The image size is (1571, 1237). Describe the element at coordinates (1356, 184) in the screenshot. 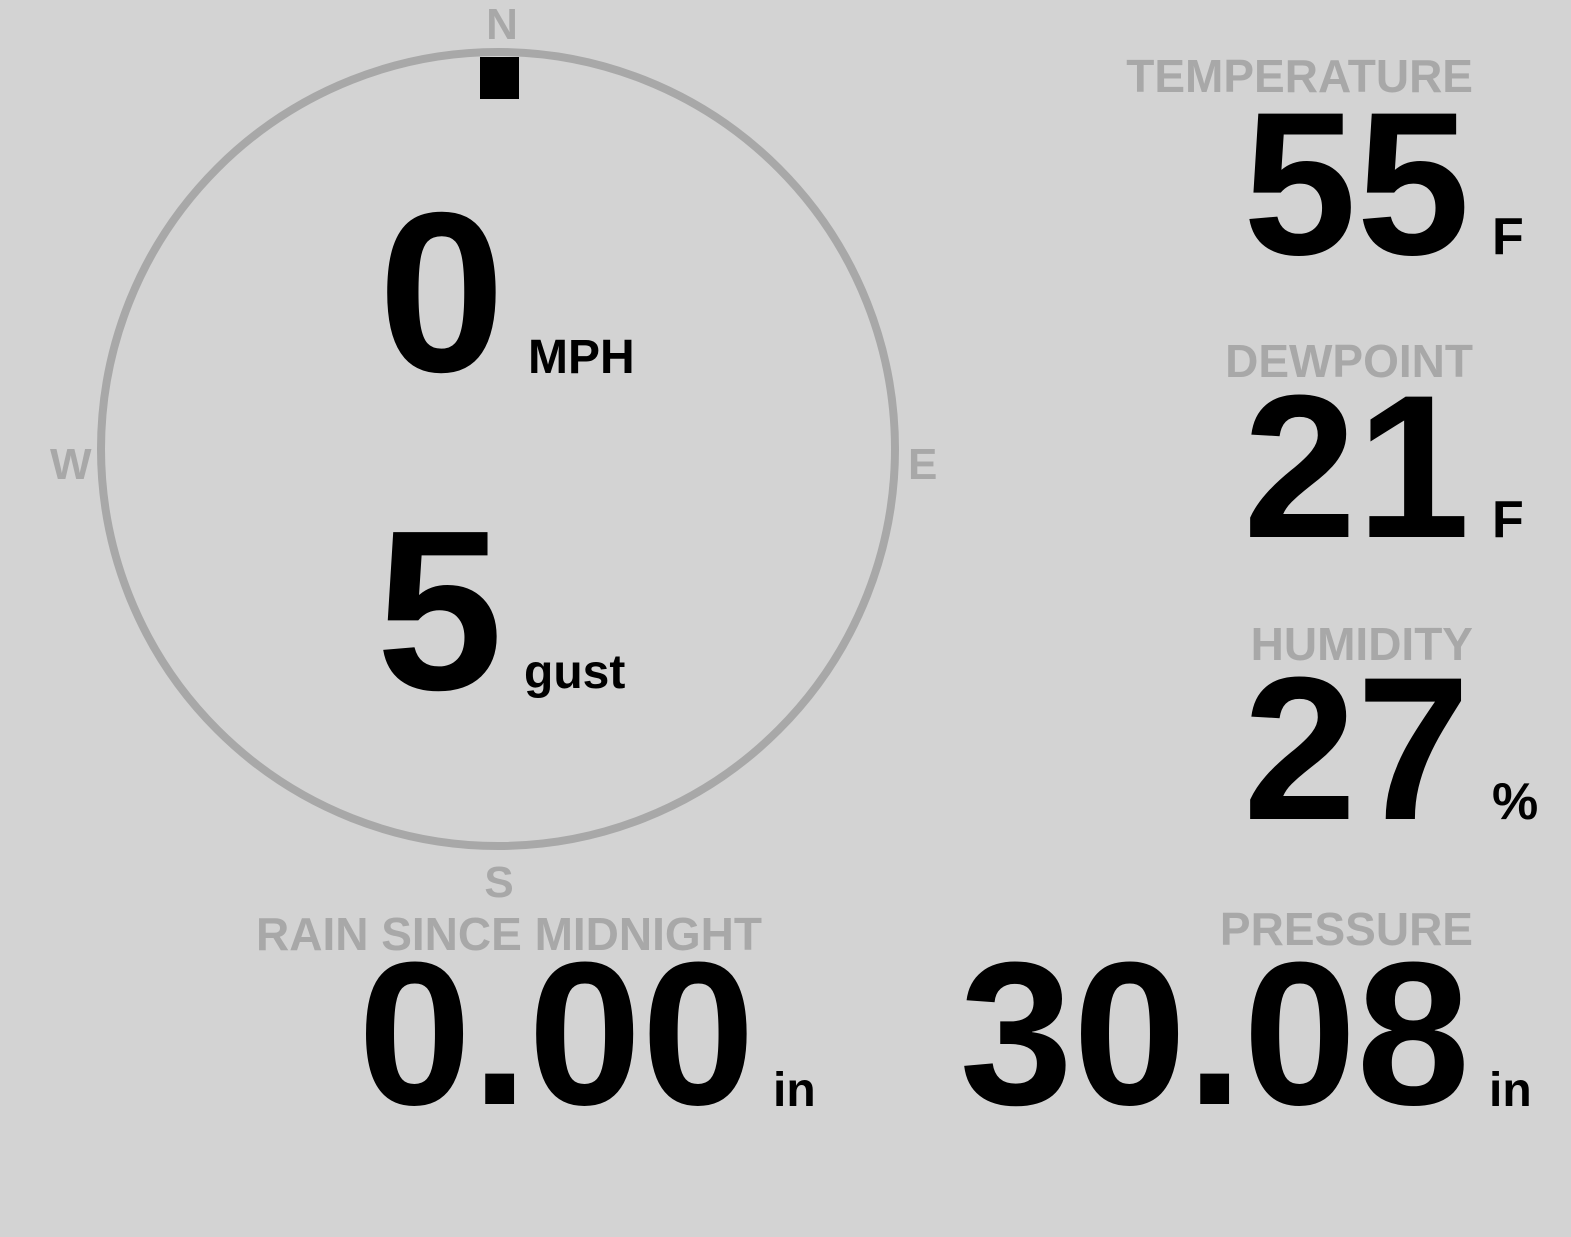

I see `temperature-value: 55` at that location.